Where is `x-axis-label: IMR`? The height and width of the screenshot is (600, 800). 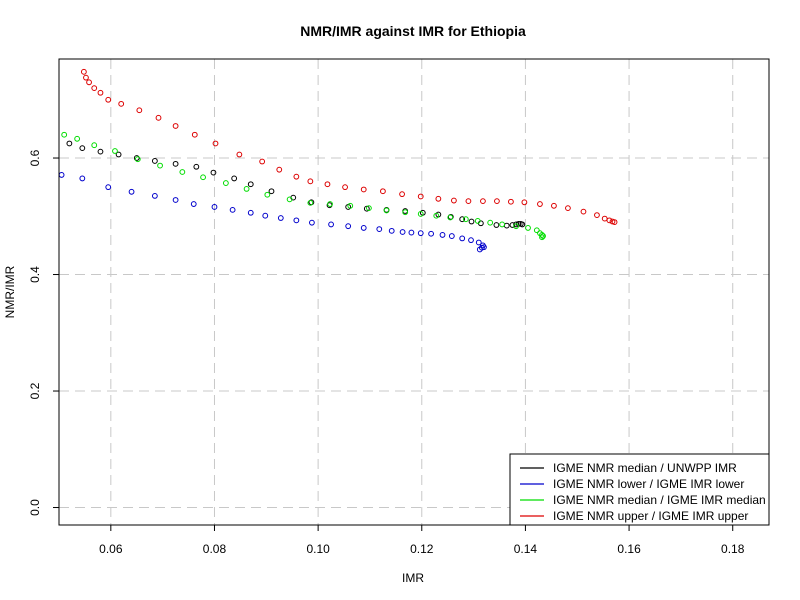 x-axis-label: IMR is located at coordinates (413, 578).